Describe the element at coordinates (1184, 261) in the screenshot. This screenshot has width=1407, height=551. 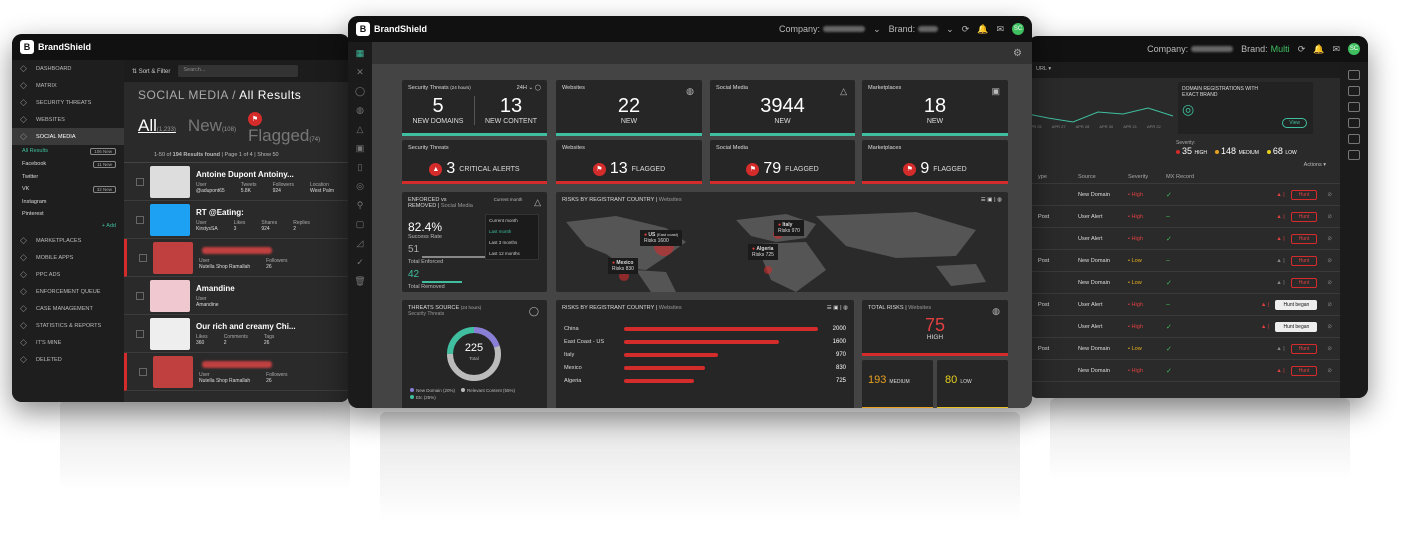
I see `table-row: Post New Domain • Low – ▲ | Hunt ⊘` at that location.